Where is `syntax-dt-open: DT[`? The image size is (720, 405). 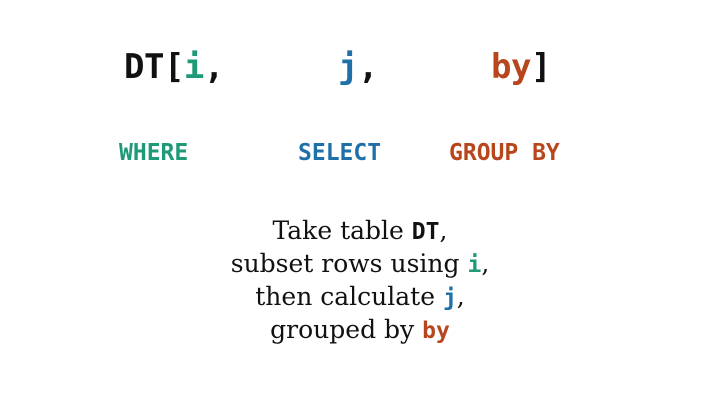
syntax-dt-open: DT[ is located at coordinates (154, 67).